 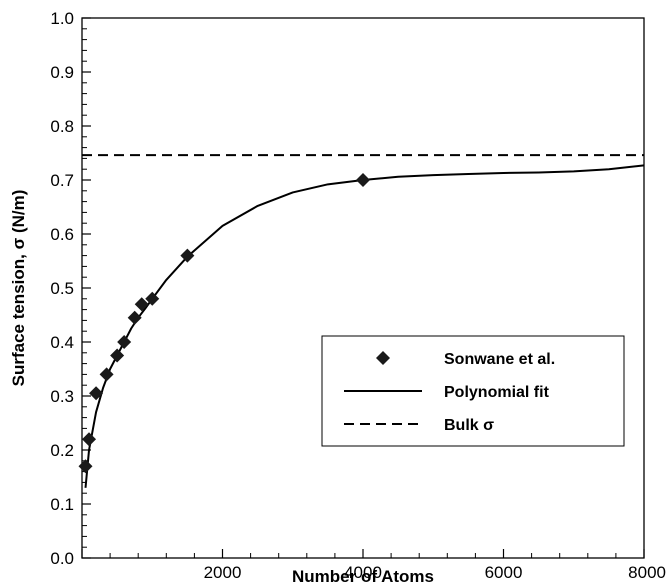 I want to click on x-tick-labels: 2000 4000 6000 8000, so click(x=435, y=572).